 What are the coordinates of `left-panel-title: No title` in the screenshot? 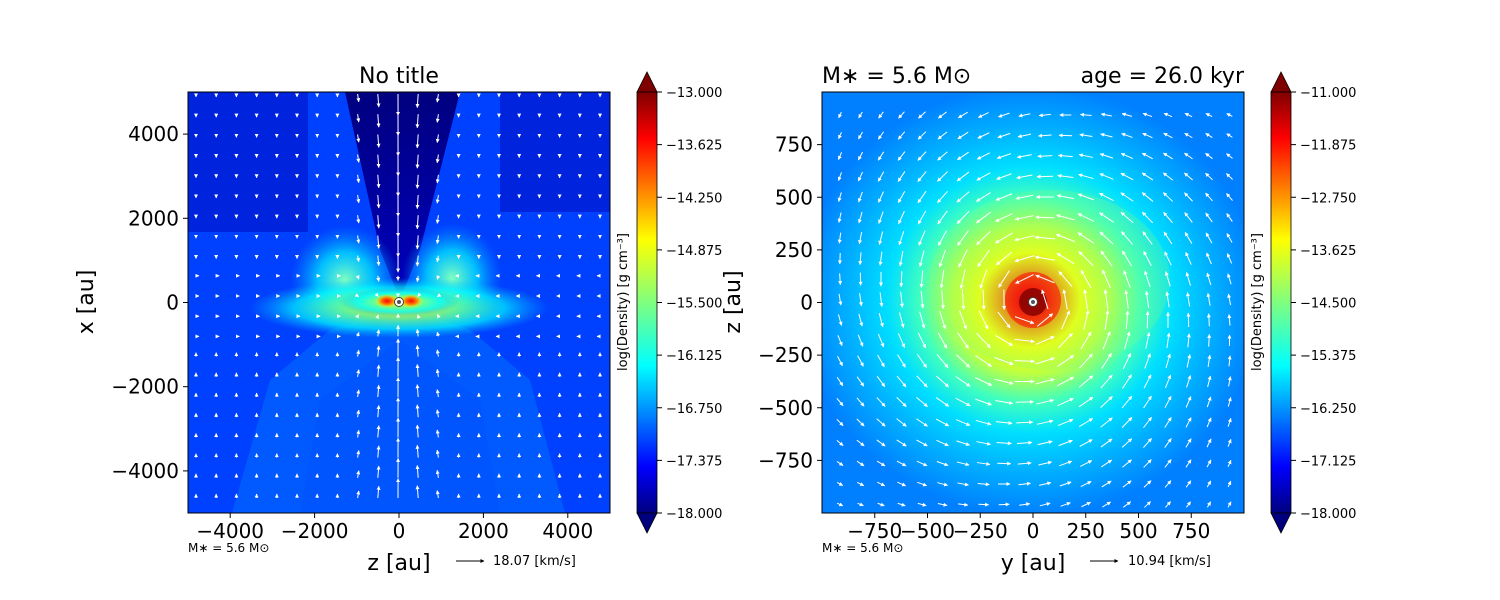 It's located at (399, 76).